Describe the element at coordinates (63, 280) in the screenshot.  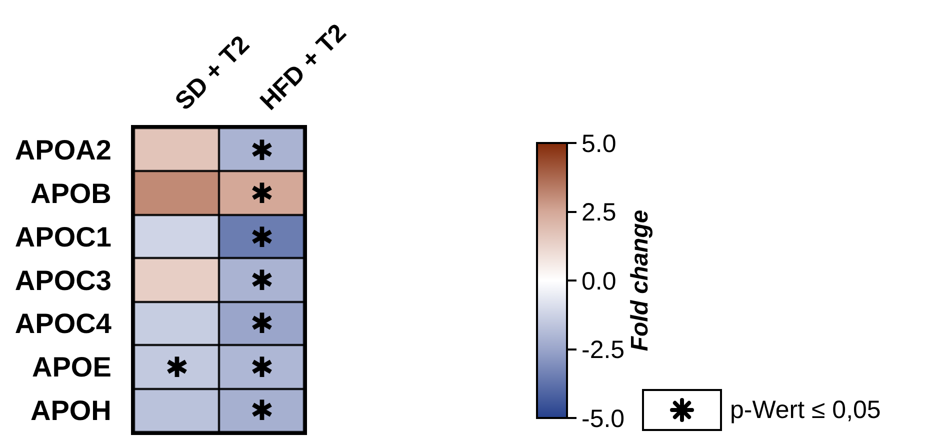
I see `y-tick-label: APOC3` at that location.